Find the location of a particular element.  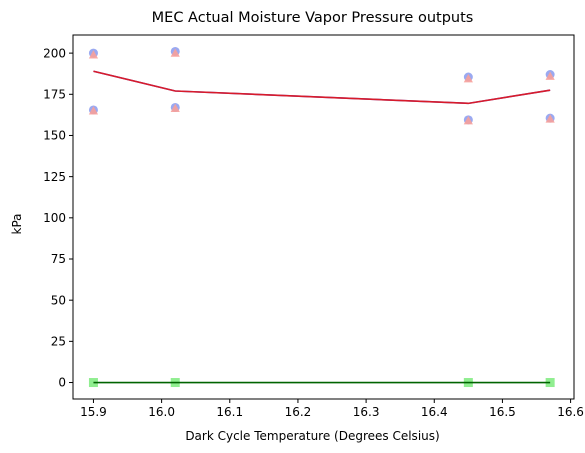

x-tick-label: 16.5 is located at coordinates (502, 412).